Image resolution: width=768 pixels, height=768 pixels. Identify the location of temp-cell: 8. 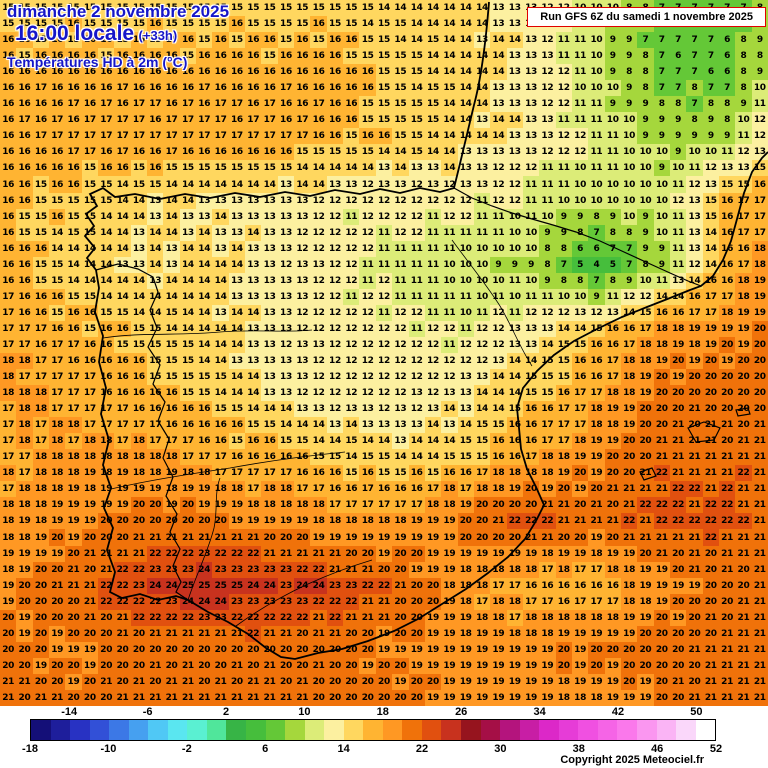
(629, 232).